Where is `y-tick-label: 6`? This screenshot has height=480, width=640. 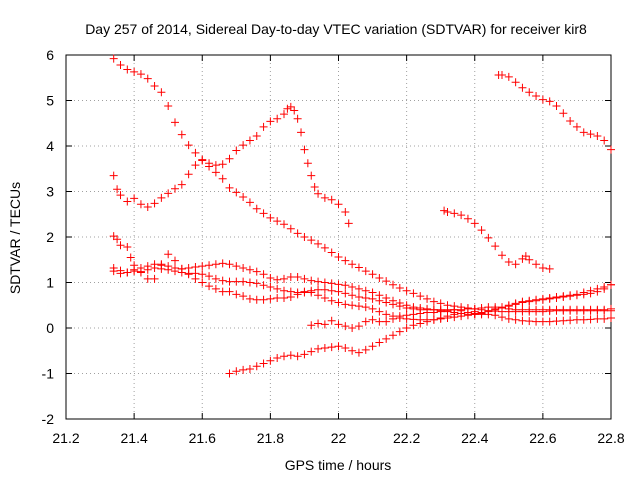
y-tick-label: 6 is located at coordinates (50, 55).